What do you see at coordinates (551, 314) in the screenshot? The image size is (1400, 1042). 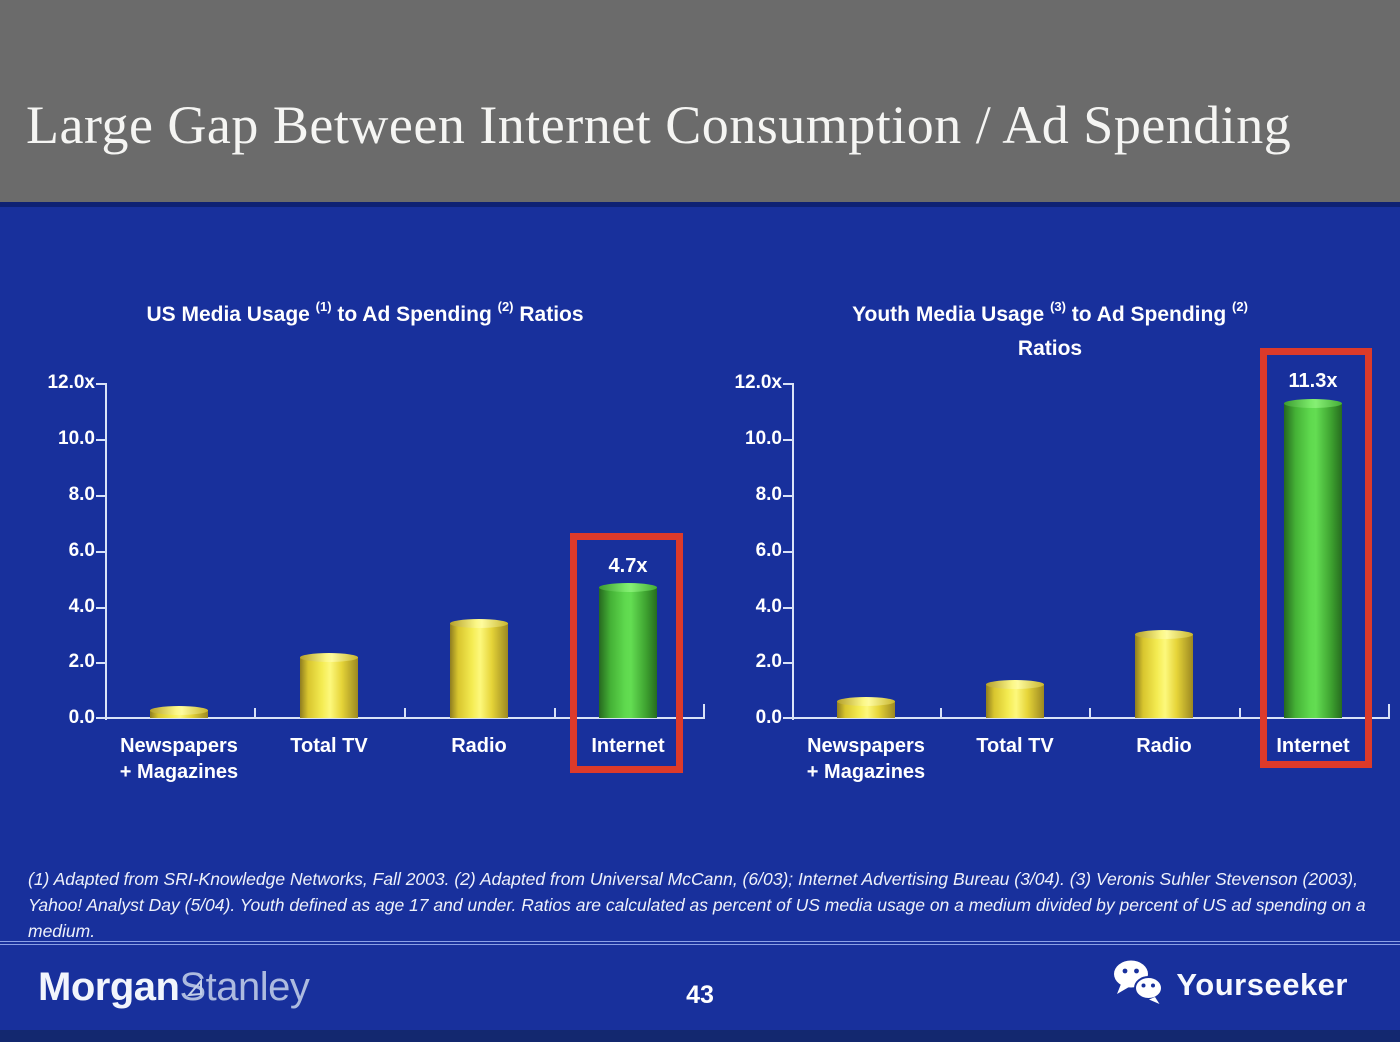 I see `chart-title-text: Ratios` at bounding box center [551, 314].